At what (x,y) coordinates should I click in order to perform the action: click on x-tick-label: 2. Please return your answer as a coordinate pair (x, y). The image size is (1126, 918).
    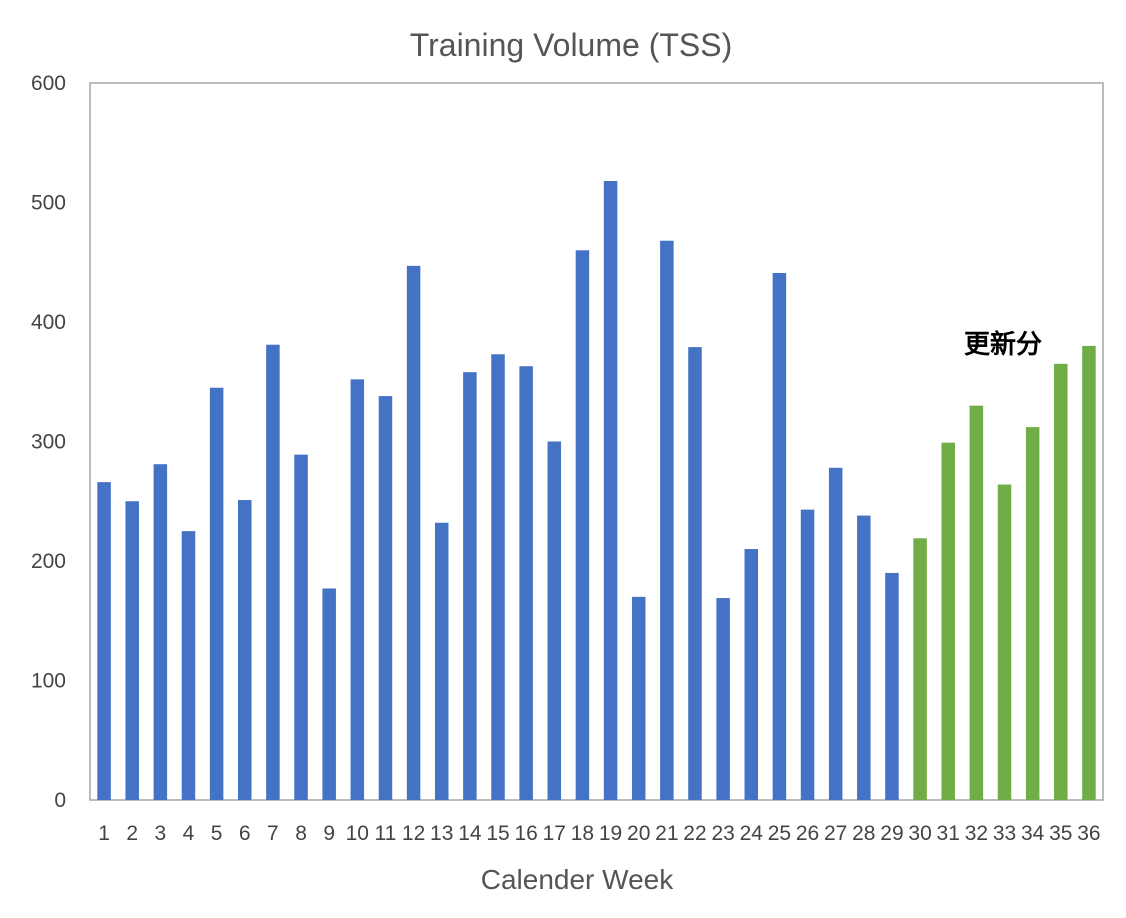
    Looking at the image, I should click on (132, 833).